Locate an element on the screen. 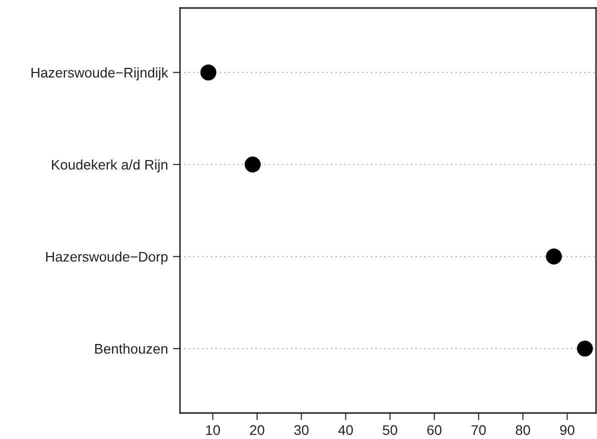 This screenshot has width=597, height=439. x-tick-label: 70 is located at coordinates (479, 430).